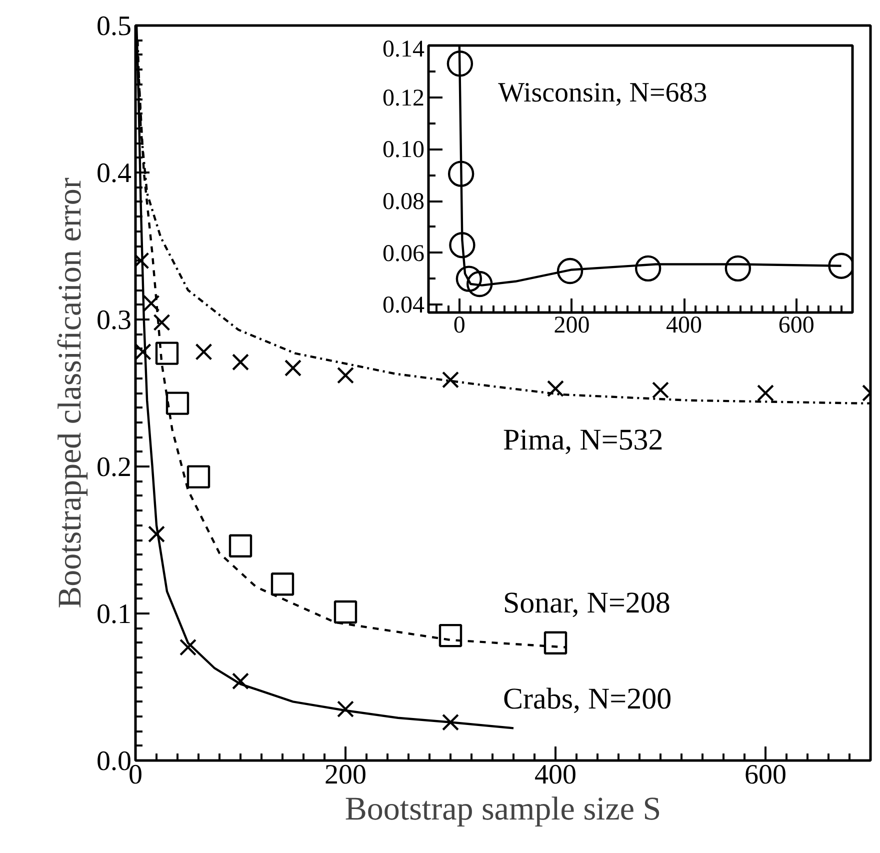 This screenshot has height=853, width=880. What do you see at coordinates (403, 150) in the screenshot?
I see `y-tick-label: 0.10` at bounding box center [403, 150].